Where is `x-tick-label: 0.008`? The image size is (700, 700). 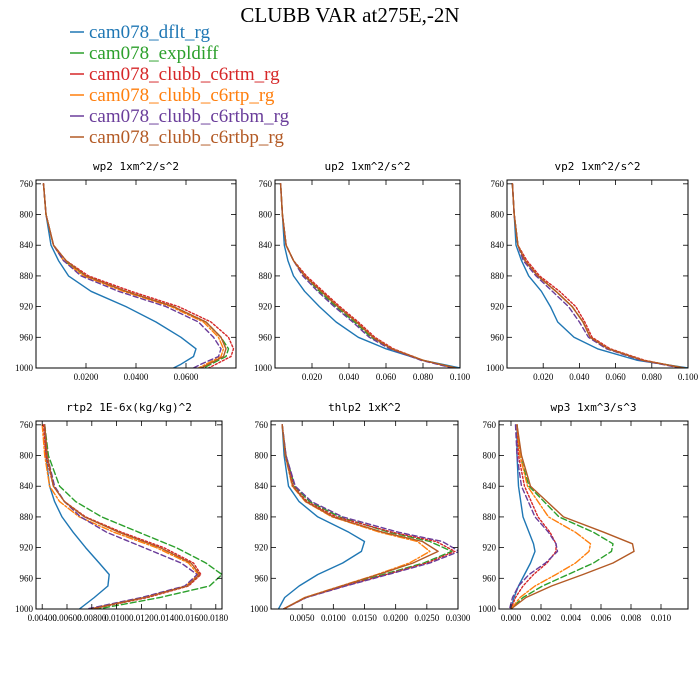
x-tick-label: 0.008 is located at coordinates (631, 618).